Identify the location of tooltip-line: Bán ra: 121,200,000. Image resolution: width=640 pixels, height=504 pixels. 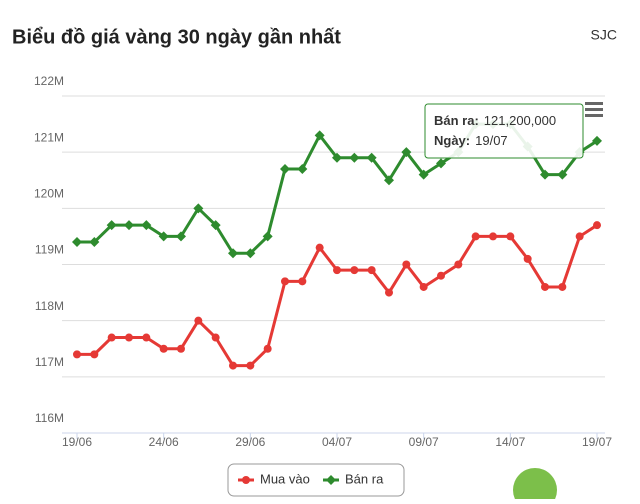
(495, 120).